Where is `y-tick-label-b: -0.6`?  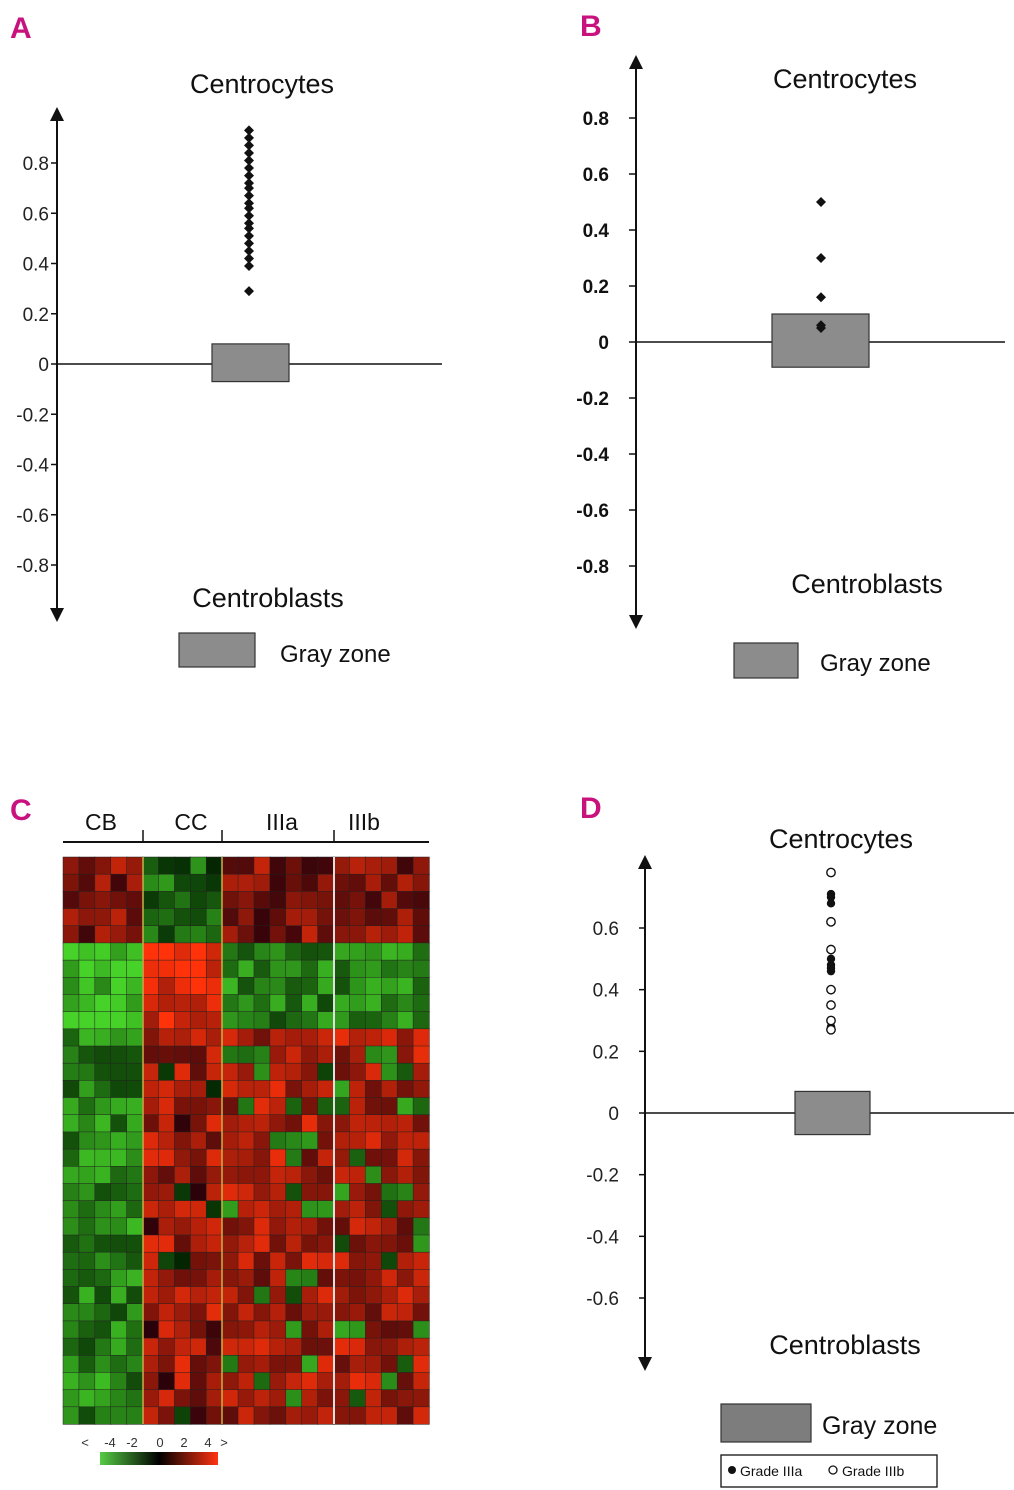 y-tick-label-b: -0.6 is located at coordinates (592, 511).